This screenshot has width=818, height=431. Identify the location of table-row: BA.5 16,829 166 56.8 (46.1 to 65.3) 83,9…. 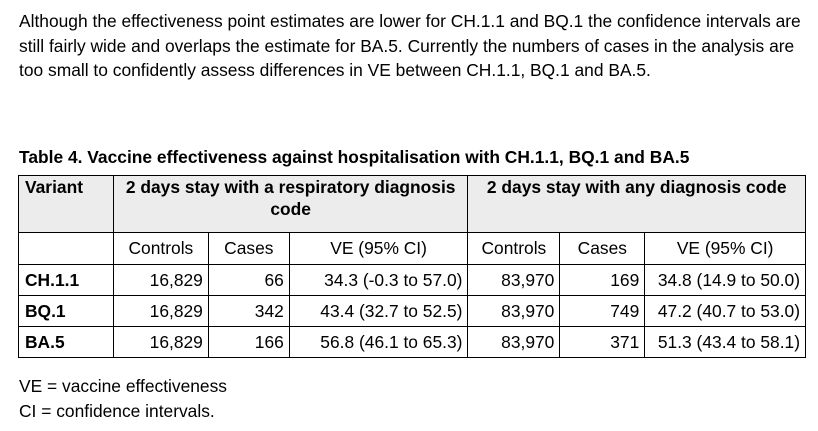
(412, 342).